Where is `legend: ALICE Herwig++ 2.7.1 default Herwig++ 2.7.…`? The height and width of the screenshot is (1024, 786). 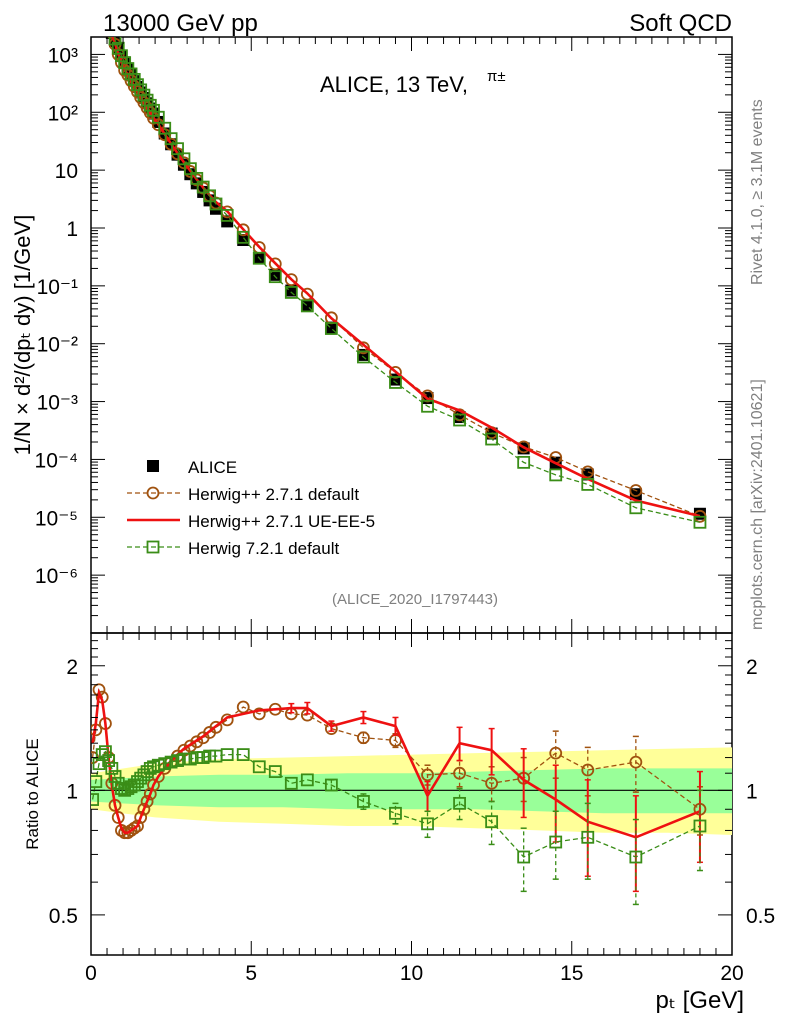
legend: ALICE Herwig++ 2.7.1 default Herwig++ 2.7.… is located at coordinates (251, 508).